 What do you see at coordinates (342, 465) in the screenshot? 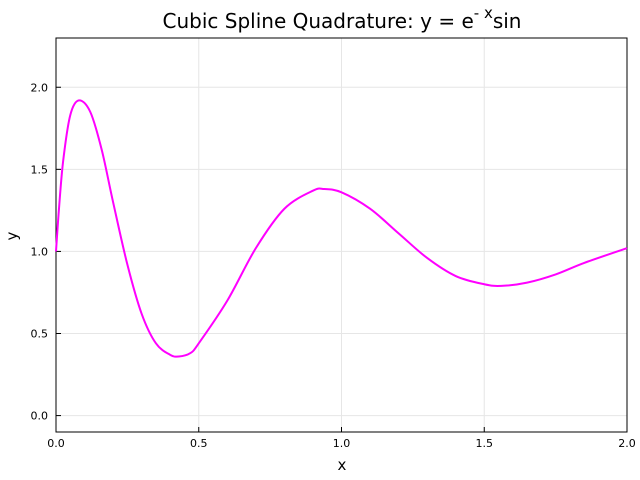
I see `x-axis-label: x` at bounding box center [342, 465].